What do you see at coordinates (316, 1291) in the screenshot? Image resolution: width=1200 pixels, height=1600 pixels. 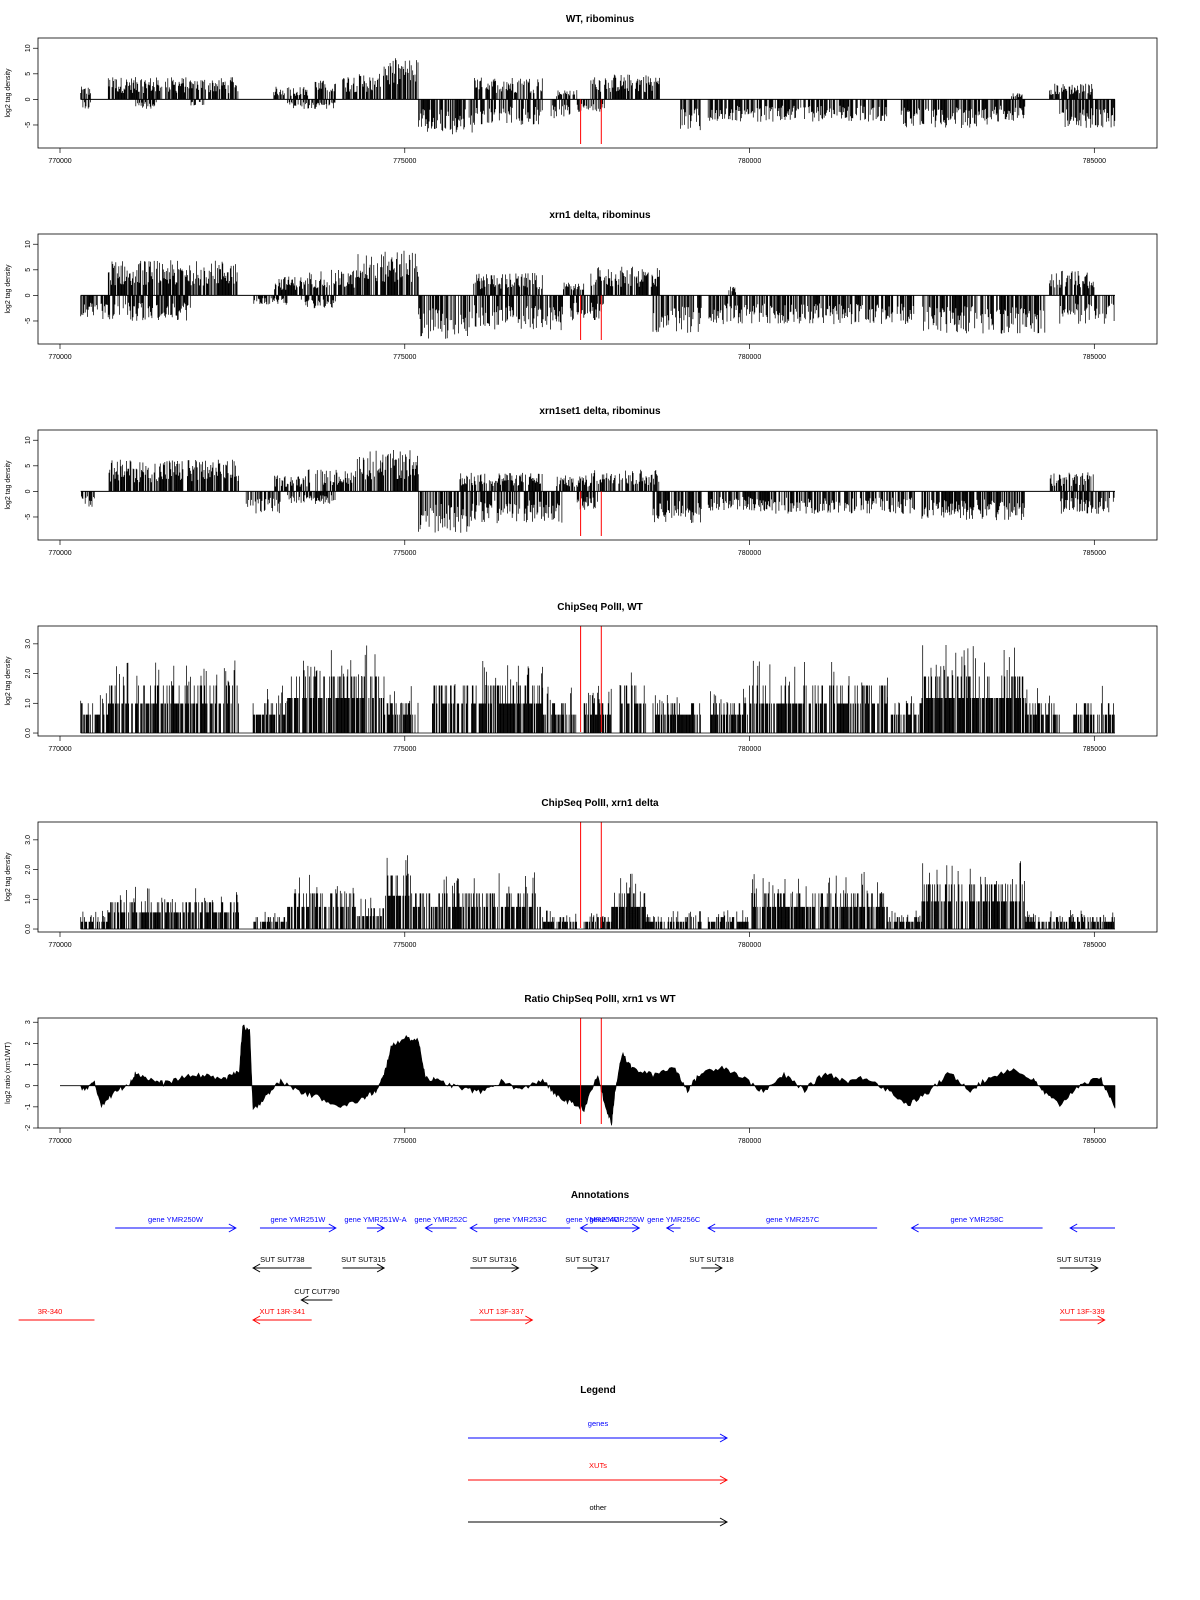 I see `feature-label: CUT CUT790` at bounding box center [316, 1291].